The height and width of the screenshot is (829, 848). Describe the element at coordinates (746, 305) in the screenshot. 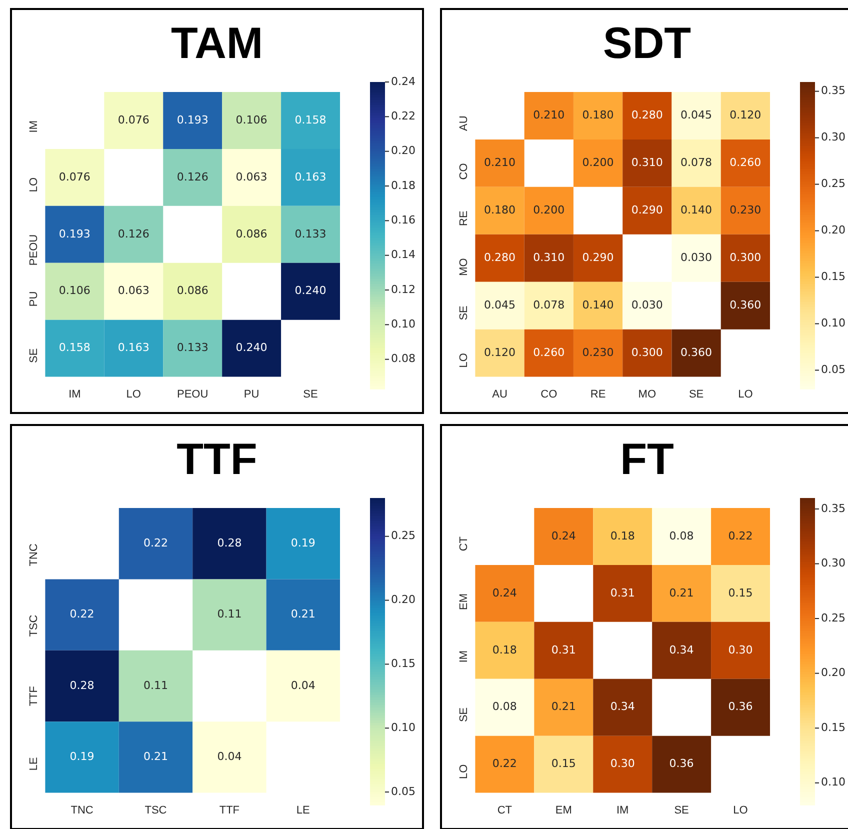

I see `data-label: 0.360` at that location.